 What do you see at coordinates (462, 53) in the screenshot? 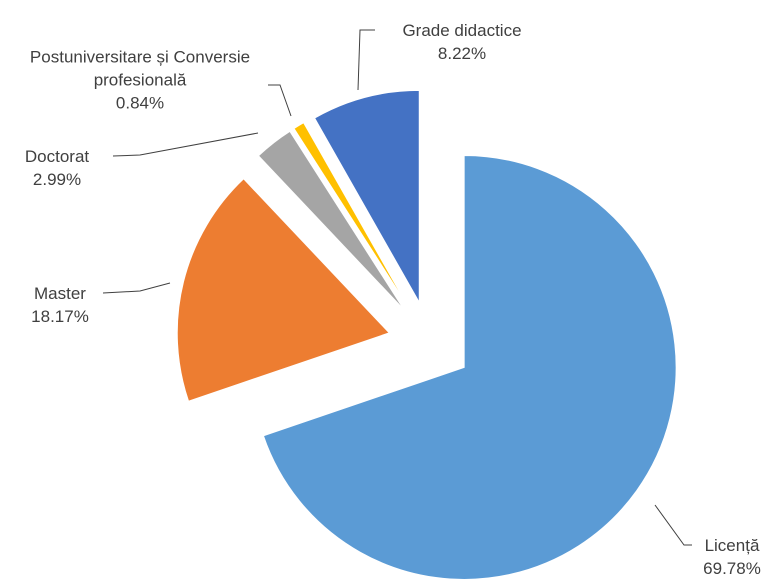
I see `value-label: 8.22%` at bounding box center [462, 53].